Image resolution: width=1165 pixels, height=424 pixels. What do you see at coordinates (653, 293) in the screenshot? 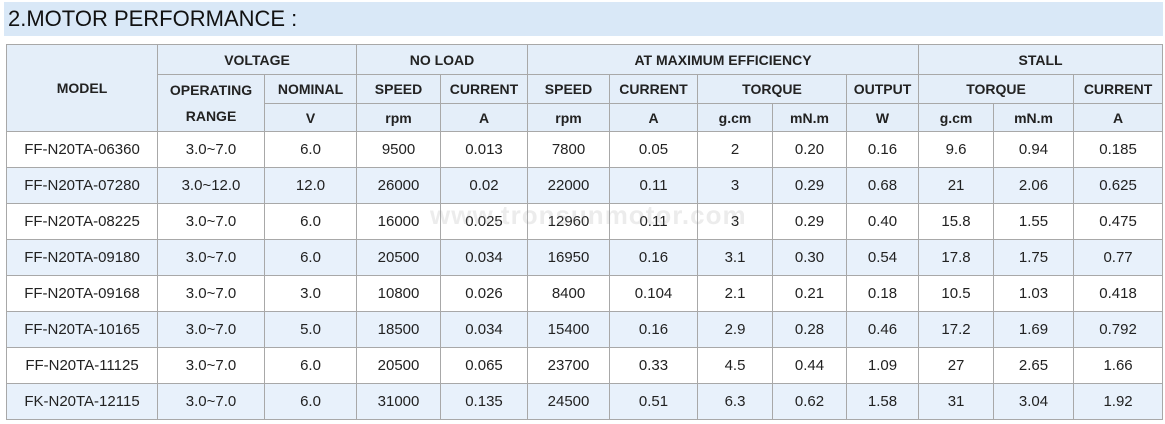
I see `table-cell: 0.104` at bounding box center [653, 293].